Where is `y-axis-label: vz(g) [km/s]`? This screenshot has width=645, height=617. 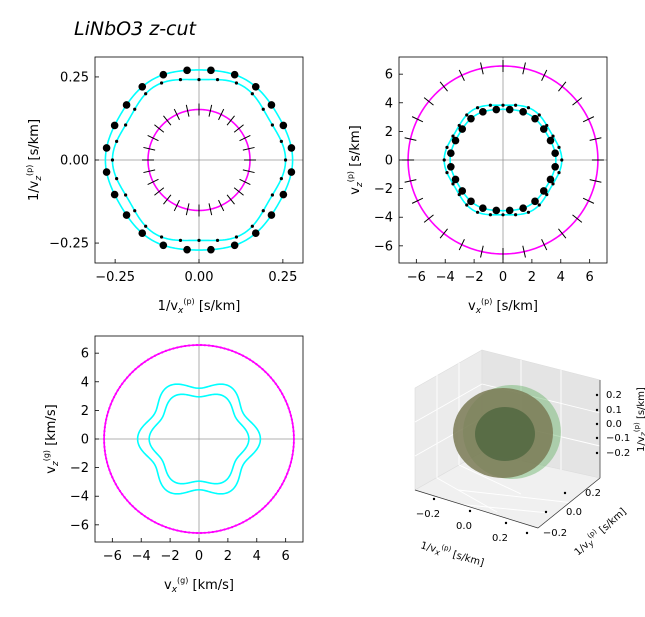
y-axis-label: vz(g) [km/s] is located at coordinates (51, 438).